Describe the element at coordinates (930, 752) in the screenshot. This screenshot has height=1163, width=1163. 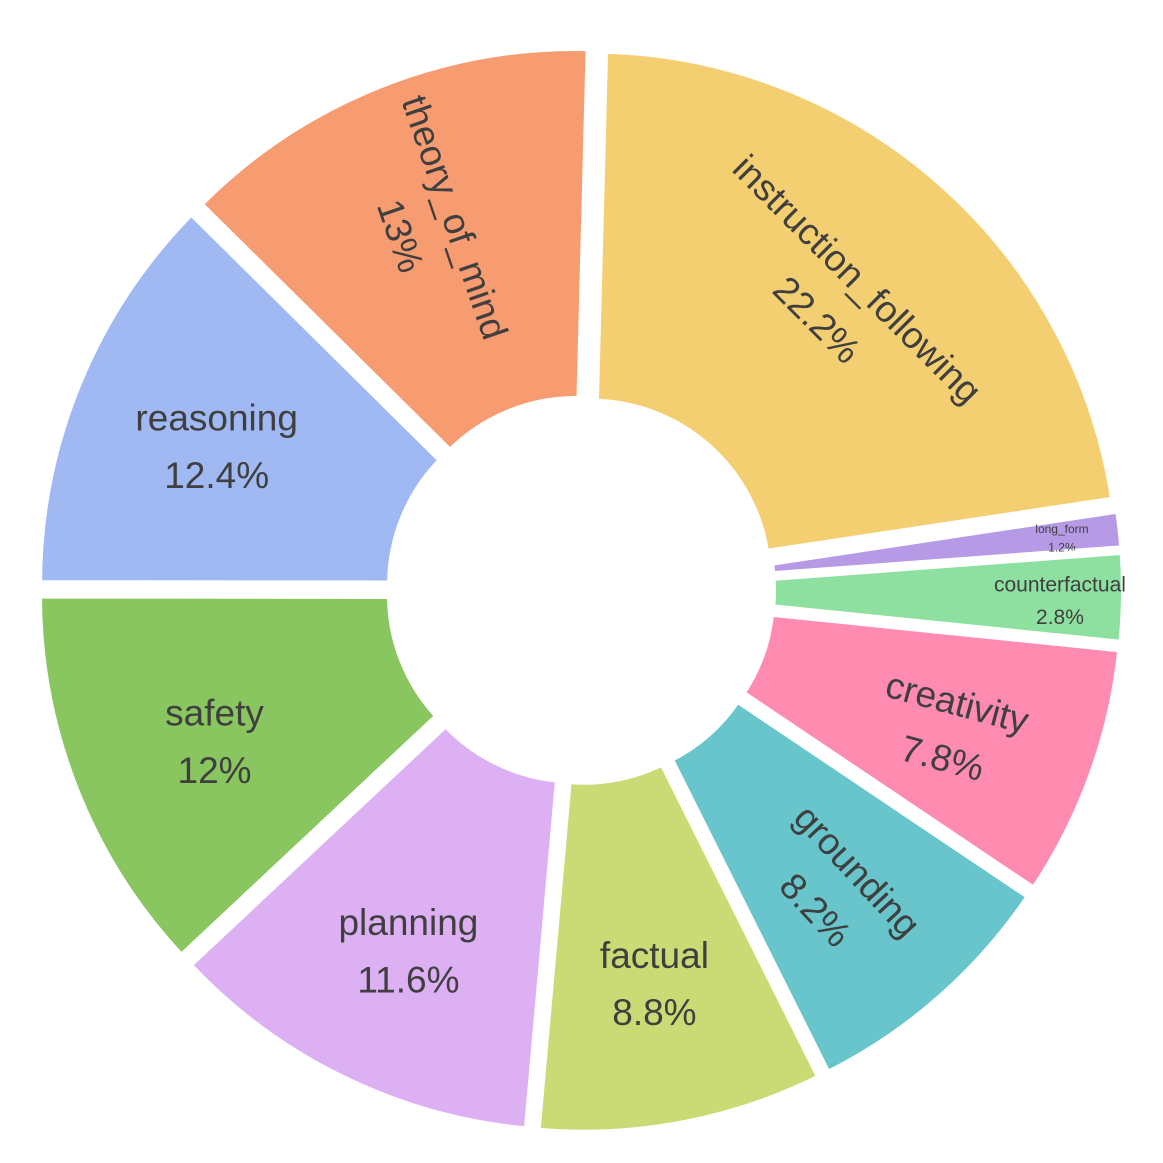
I see `slice-creativity` at that location.